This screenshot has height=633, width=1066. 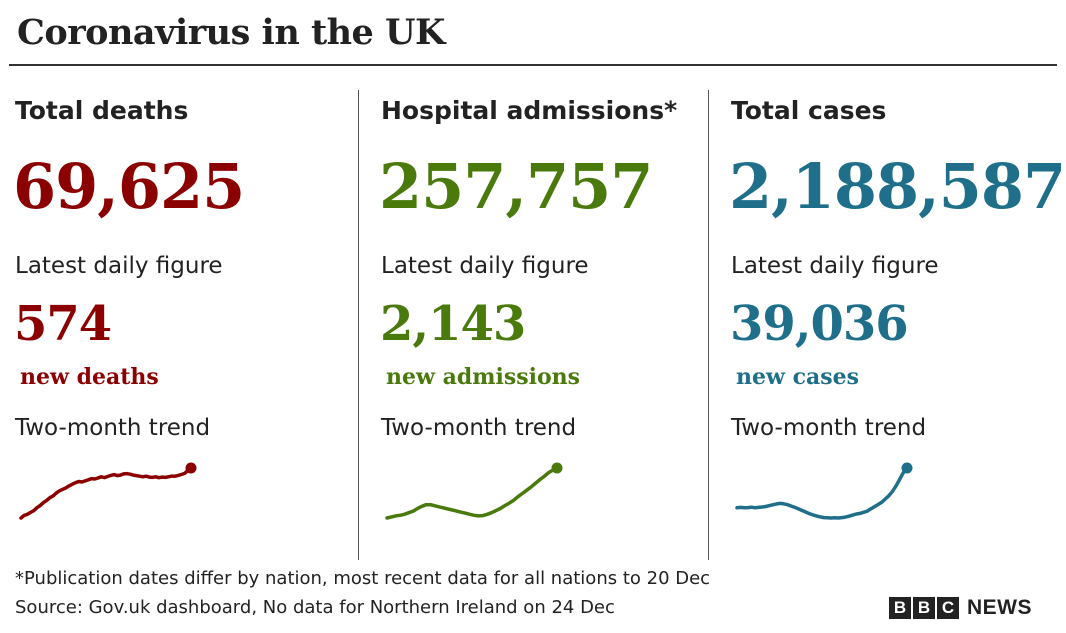 I want to click on title-rule, so click(x=533, y=65).